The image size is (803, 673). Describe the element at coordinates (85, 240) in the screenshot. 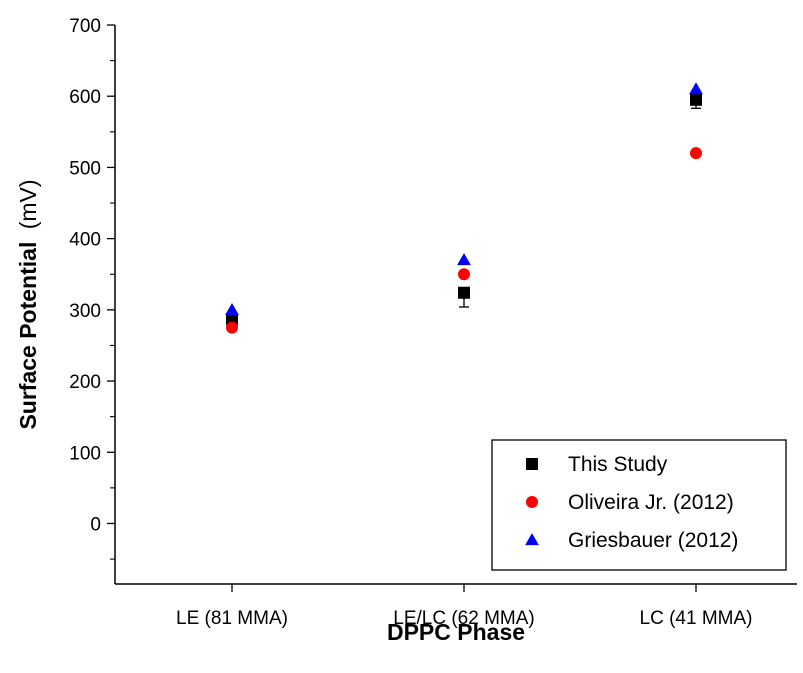

I see `y-tick-label: 400` at that location.